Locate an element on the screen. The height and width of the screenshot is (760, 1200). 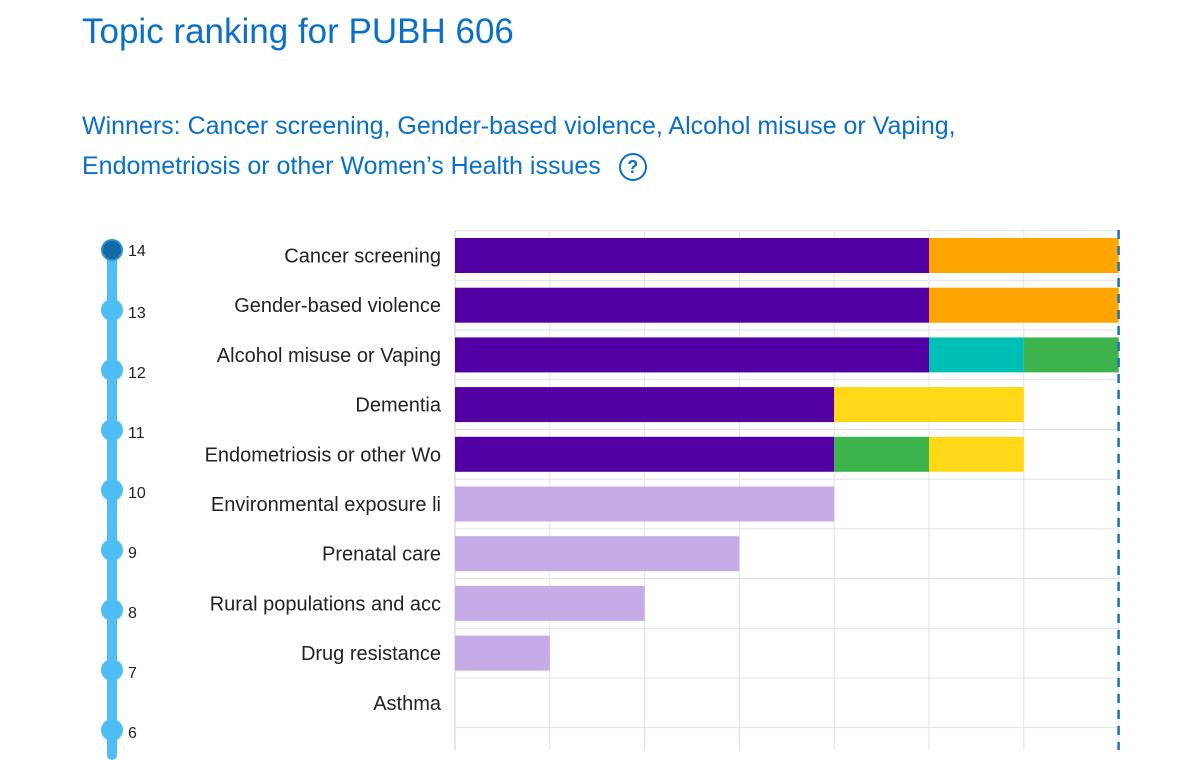
category-label: Cancer screening is located at coordinates (362, 257).